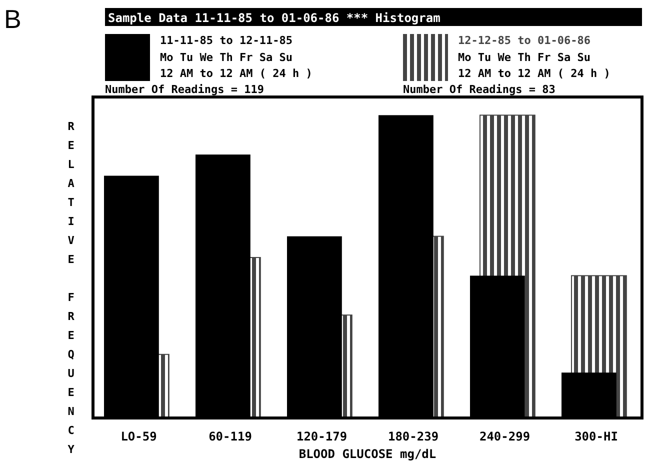 The width and height of the screenshot is (647, 469). What do you see at coordinates (71, 288) in the screenshot?
I see `text: RELATIVE FREQUENCY` at bounding box center [71, 288].